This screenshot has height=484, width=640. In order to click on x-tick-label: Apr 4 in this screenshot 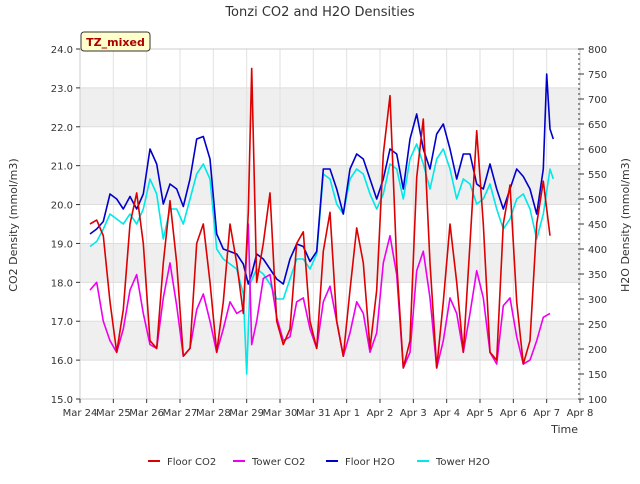, I will do `click(446, 413)`.